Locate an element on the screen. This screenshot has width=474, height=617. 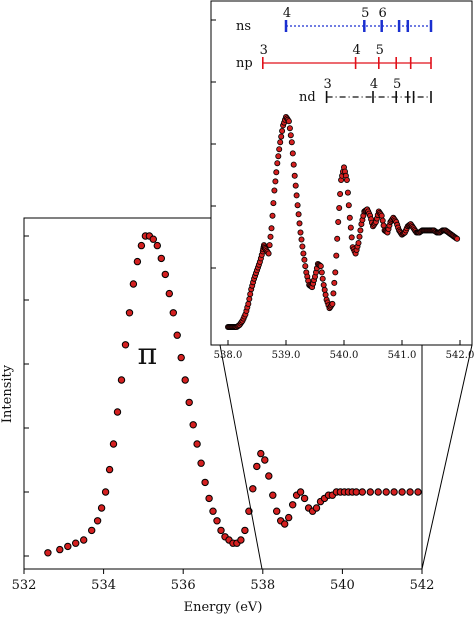
inset-y-ticks is located at coordinates (213, 144).